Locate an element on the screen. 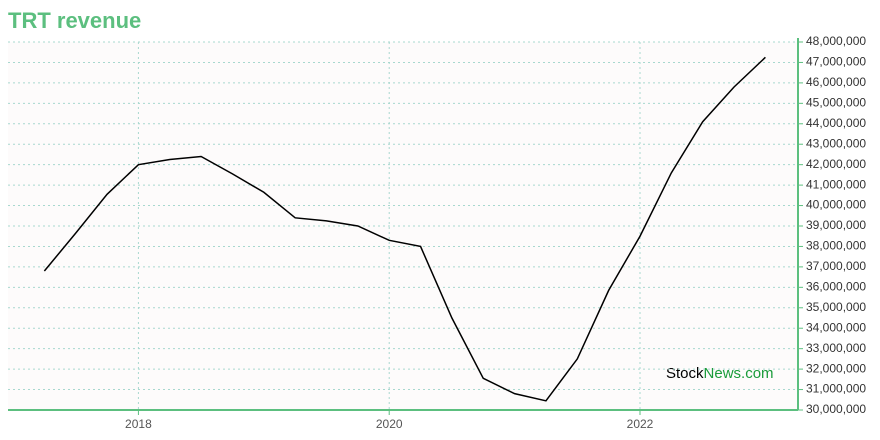 The image size is (880, 440). y-tick-label: 43,000,000 is located at coordinates (836, 143).